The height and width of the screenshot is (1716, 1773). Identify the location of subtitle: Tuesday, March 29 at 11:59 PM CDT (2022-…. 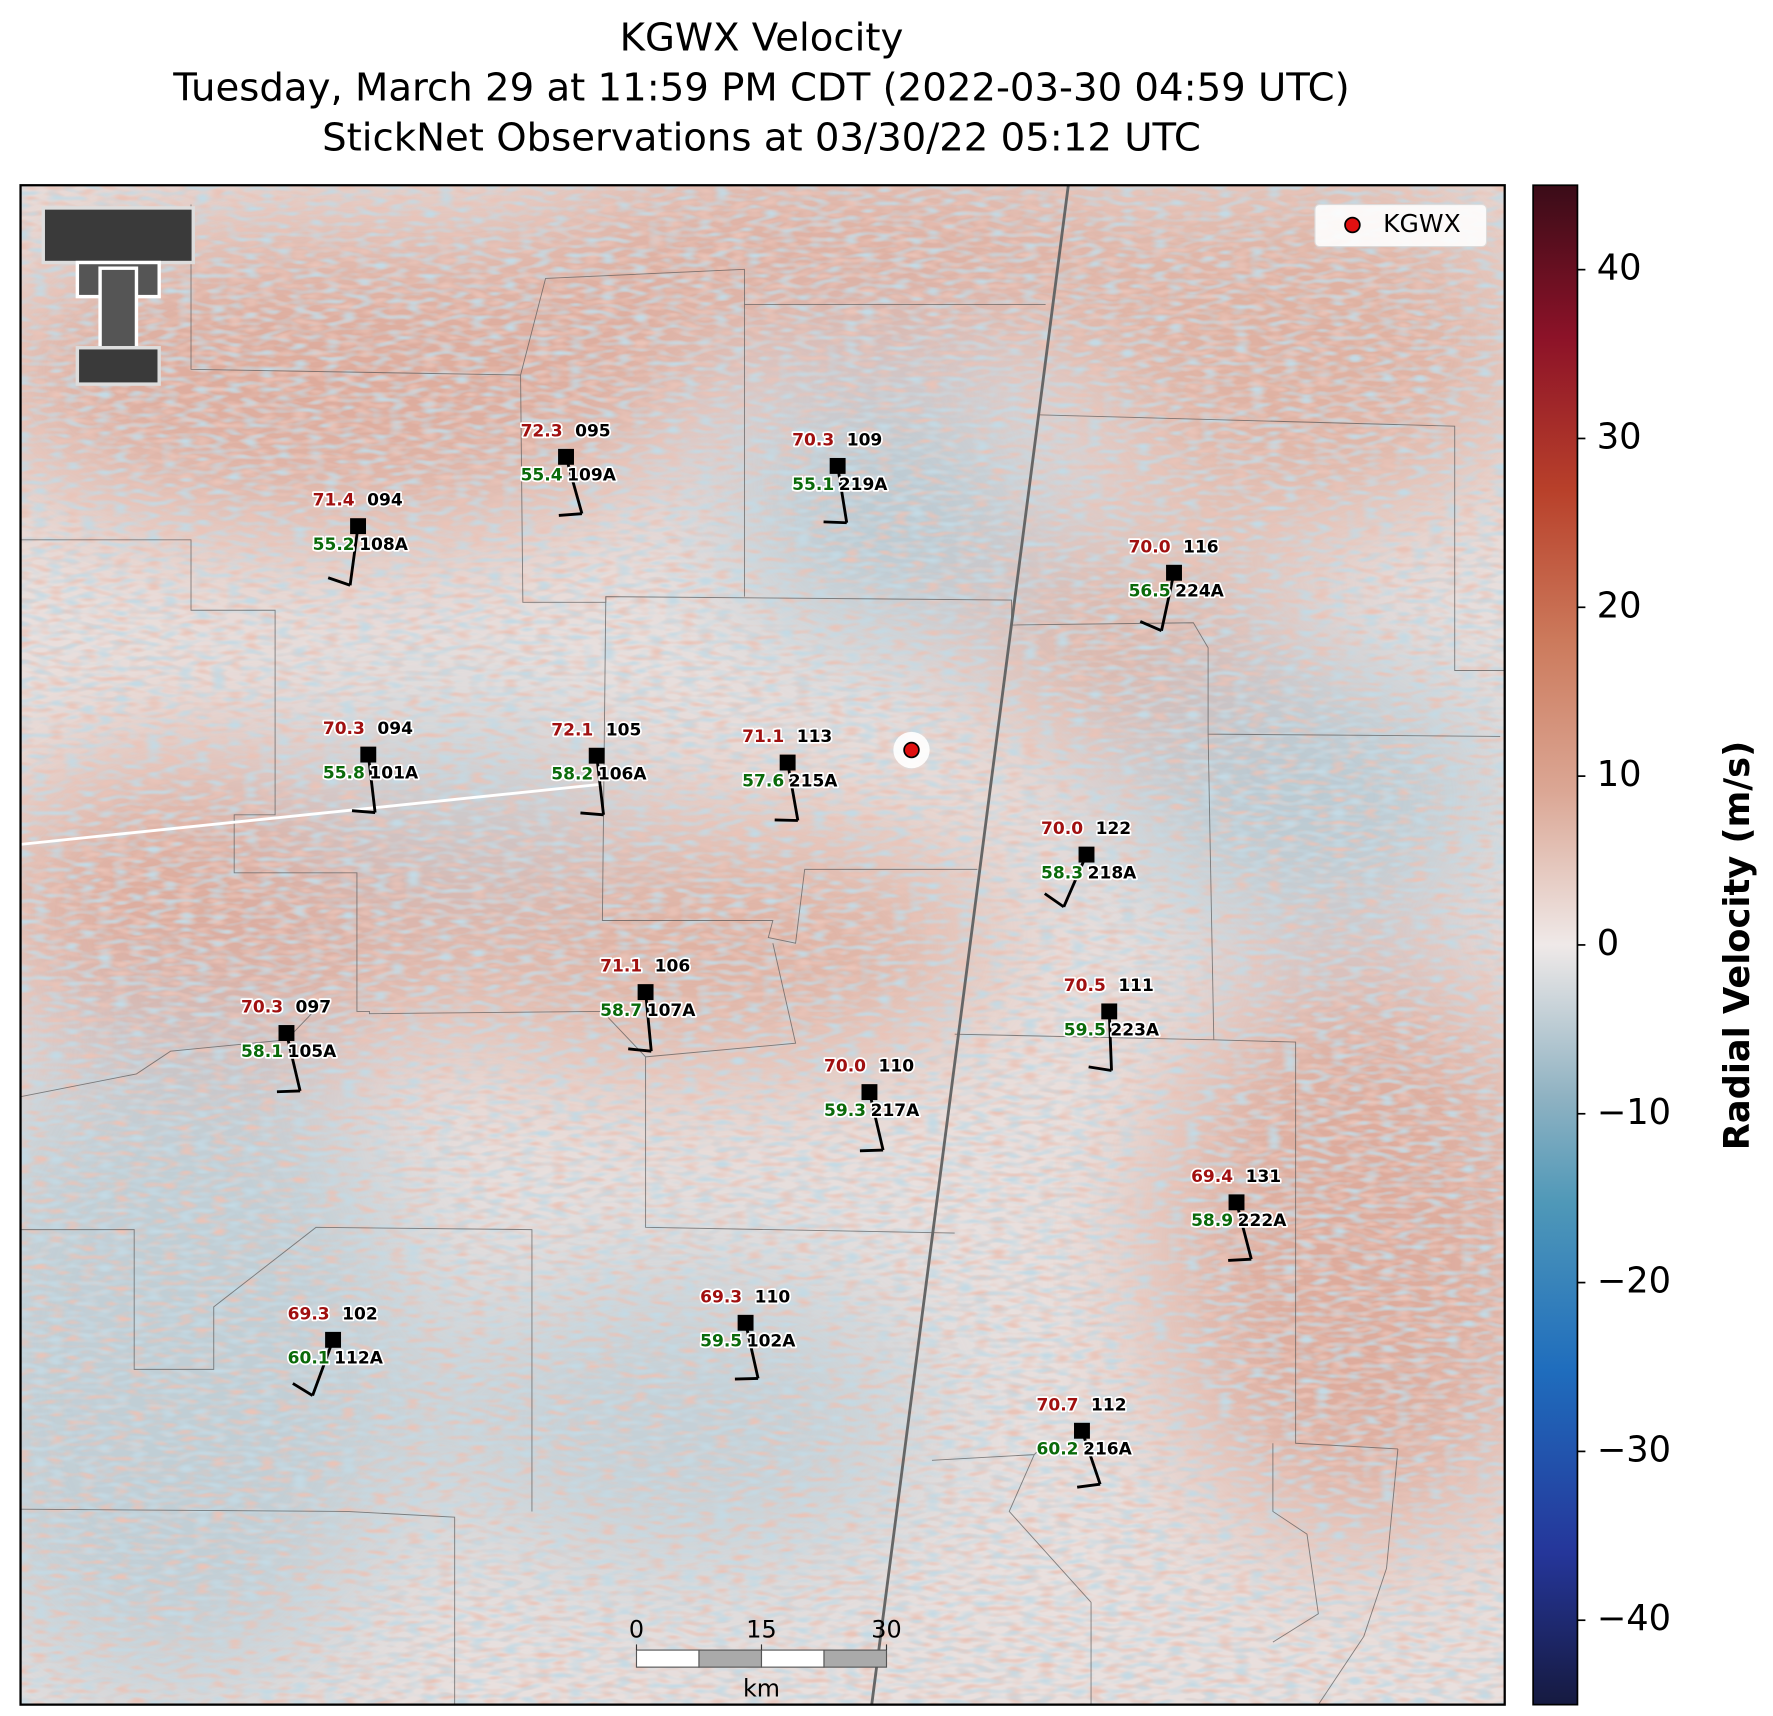
(760, 87).